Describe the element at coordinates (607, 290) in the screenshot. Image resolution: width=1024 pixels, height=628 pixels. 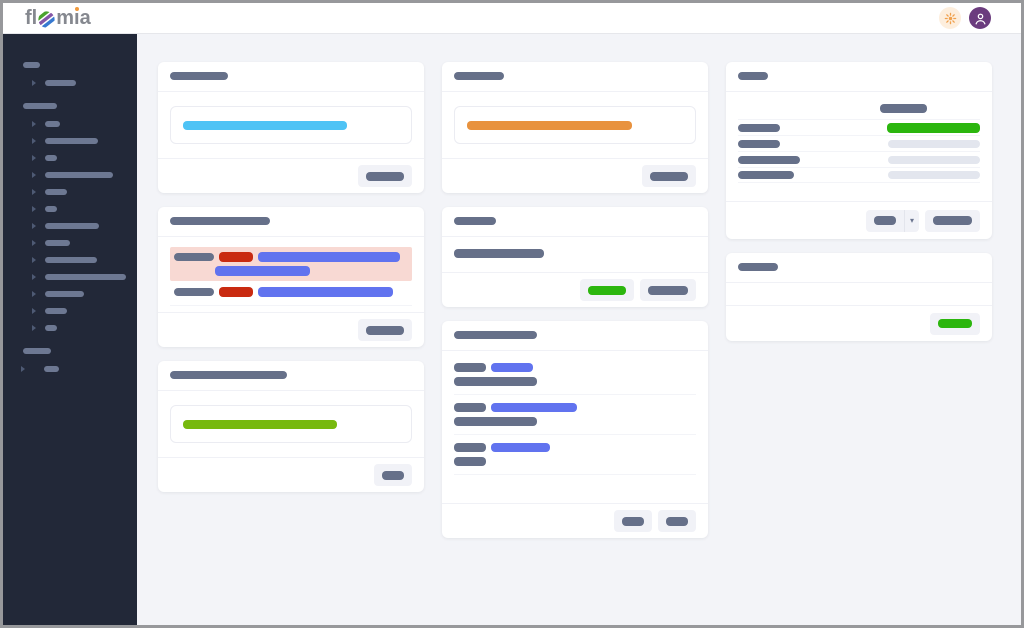
I see `confirm-button-skeleton` at that location.